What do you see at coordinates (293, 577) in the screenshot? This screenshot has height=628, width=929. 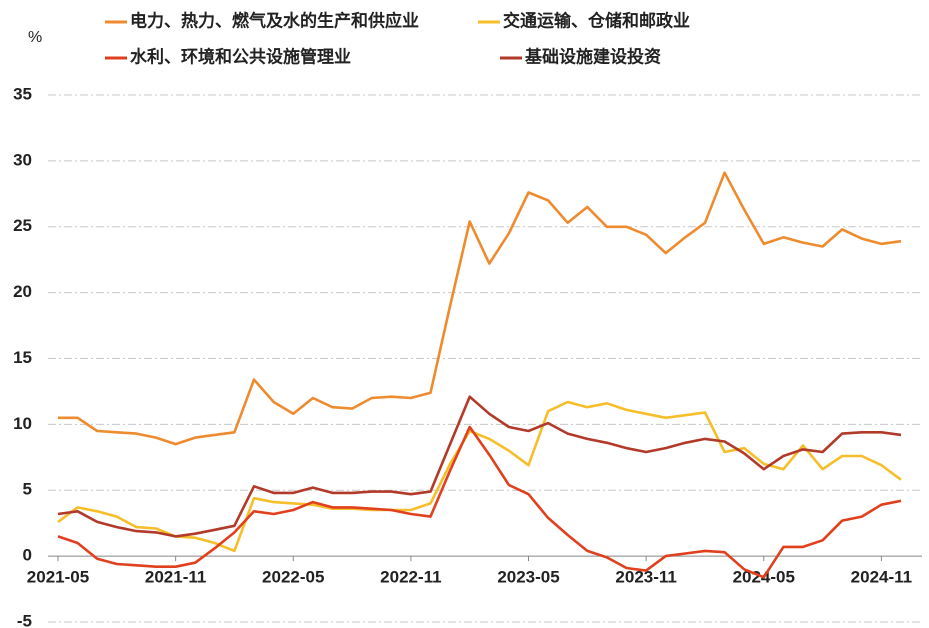 I see `x-tick-label: 2022-05` at bounding box center [293, 577].